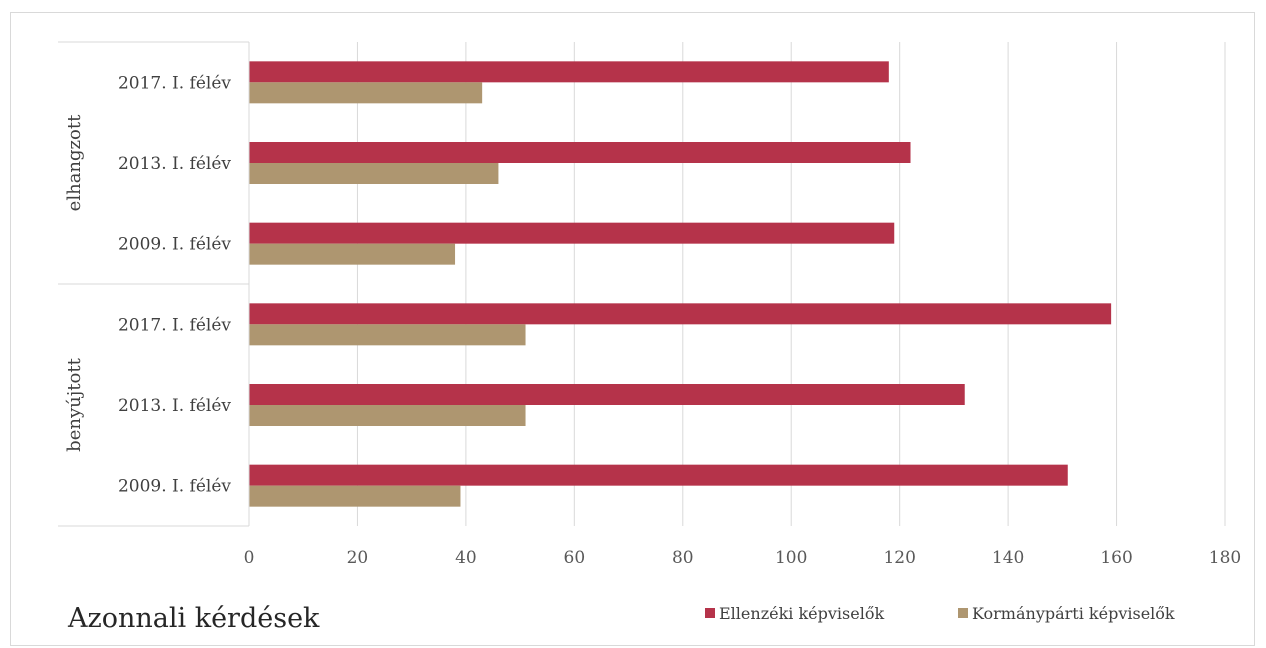  Describe the element at coordinates (791, 558) in the screenshot. I see `x-tick-label: 100` at that location.